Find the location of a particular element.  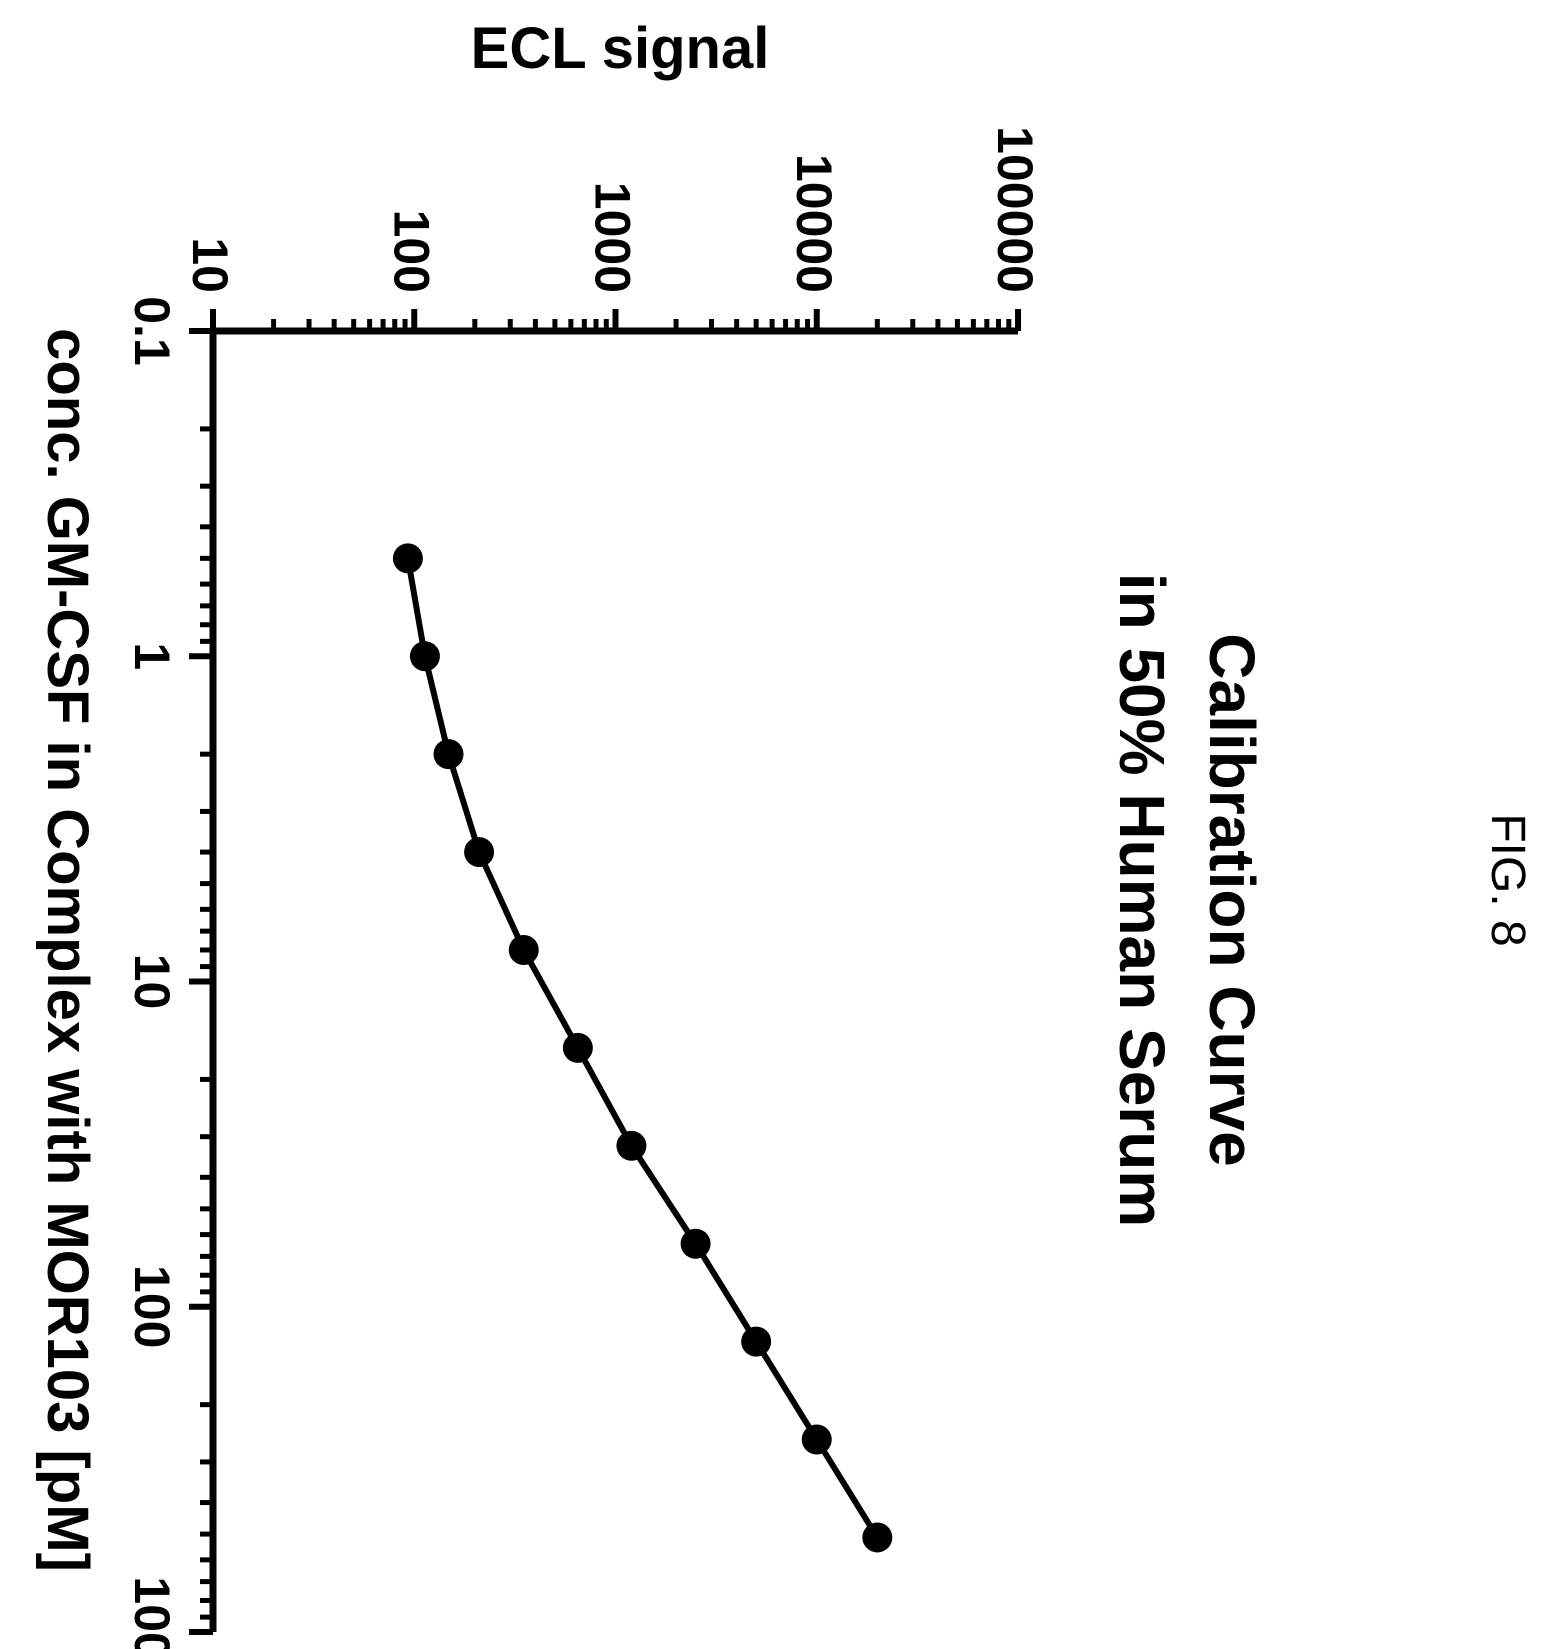

x-tick-label: 0.1 is located at coordinates (152, 331).